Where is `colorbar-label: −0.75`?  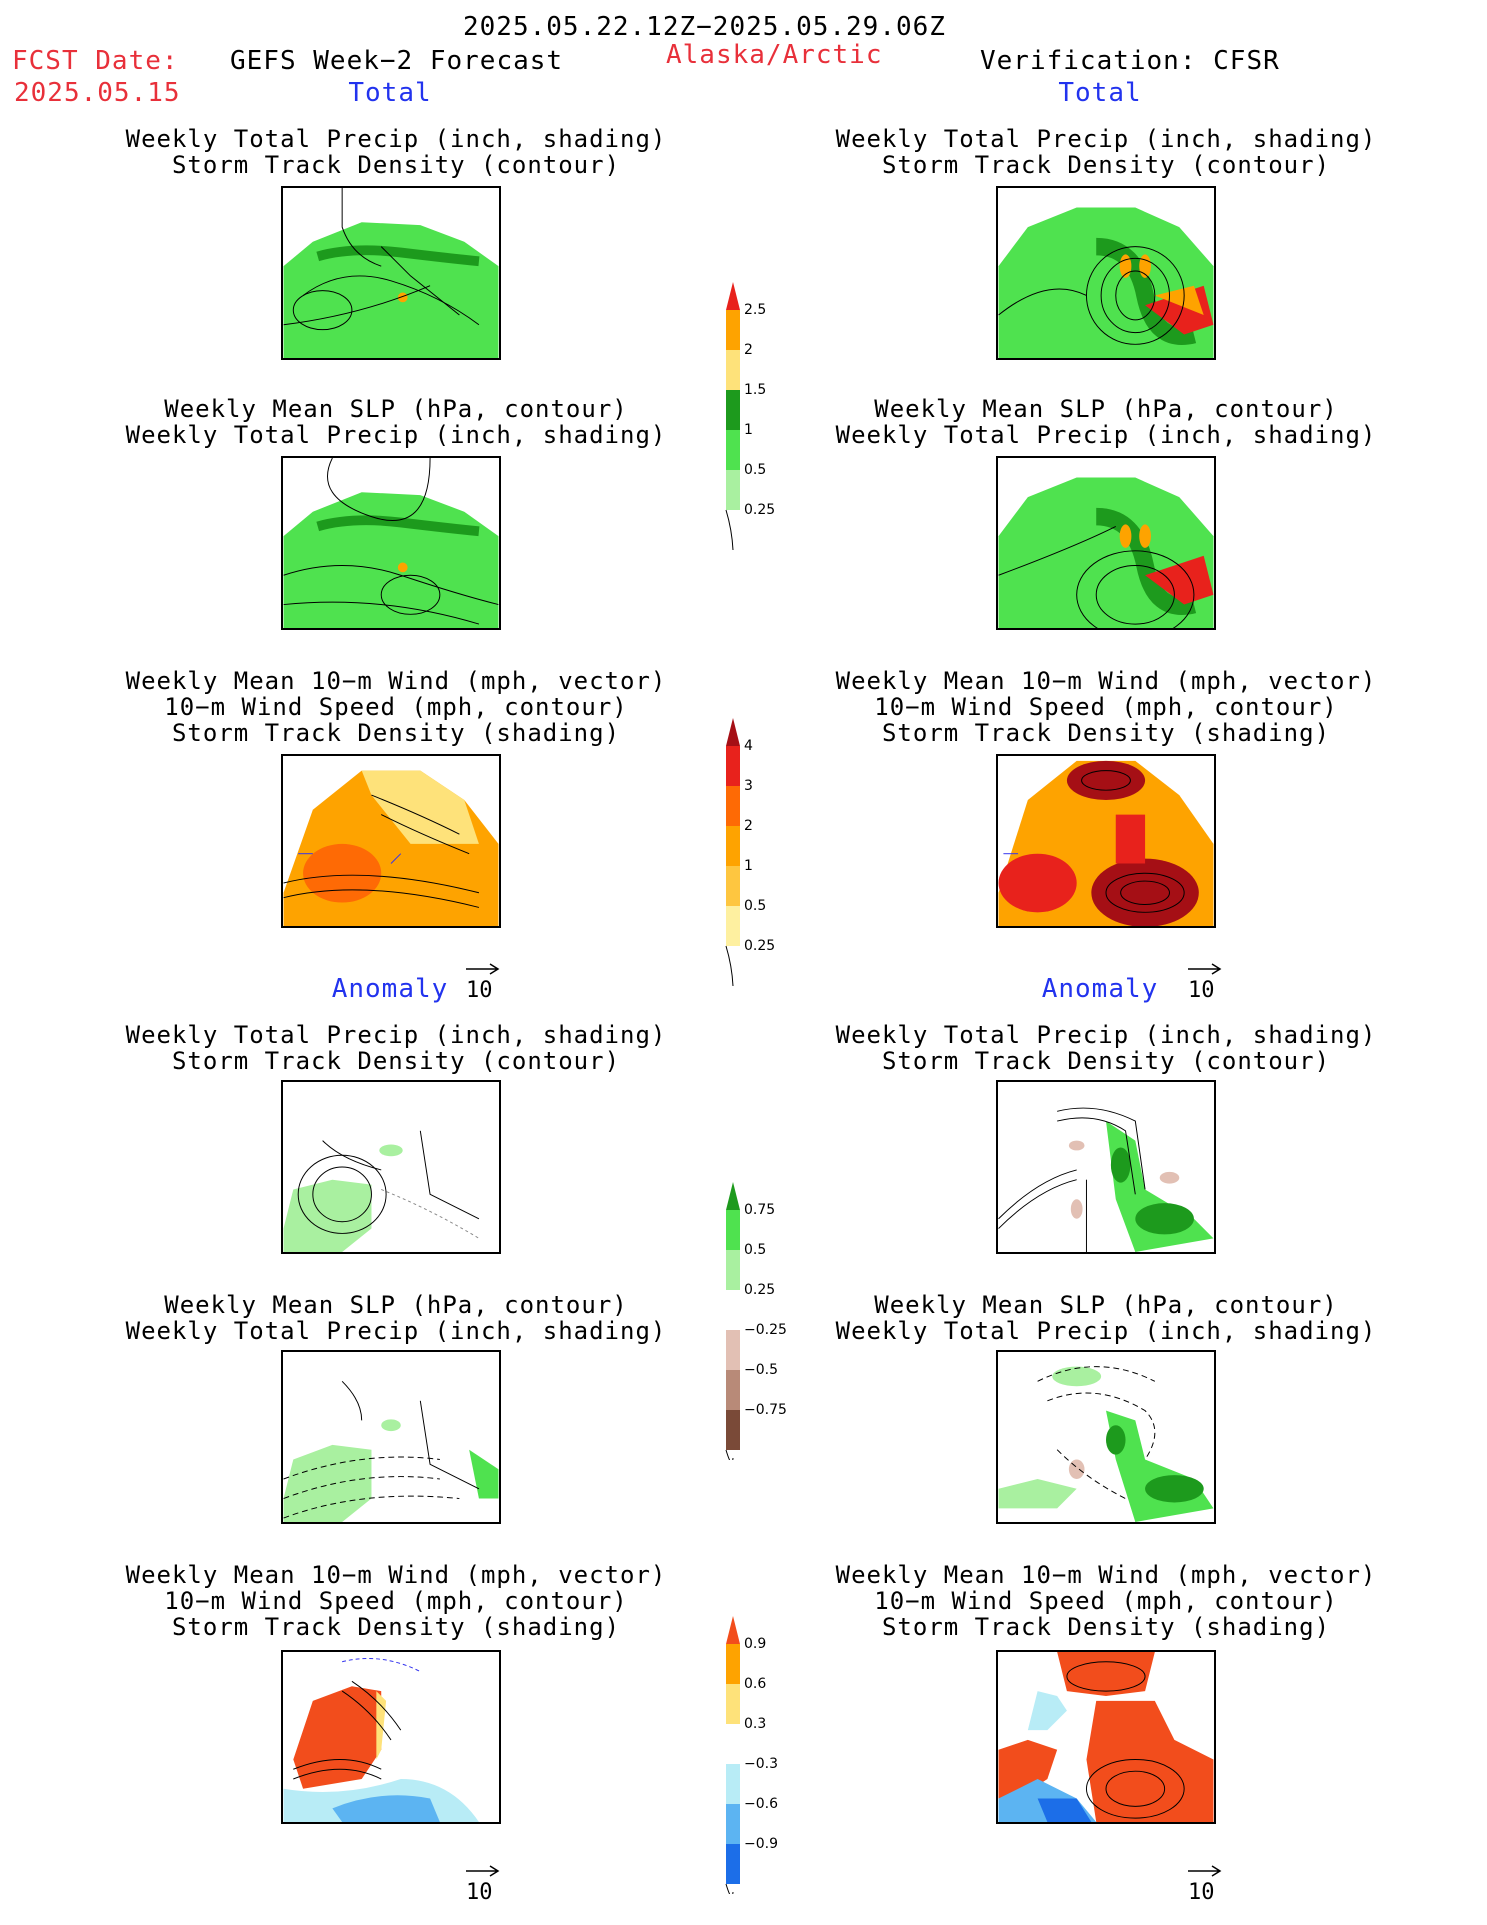 colorbar-label: −0.75 is located at coordinates (765, 1410).